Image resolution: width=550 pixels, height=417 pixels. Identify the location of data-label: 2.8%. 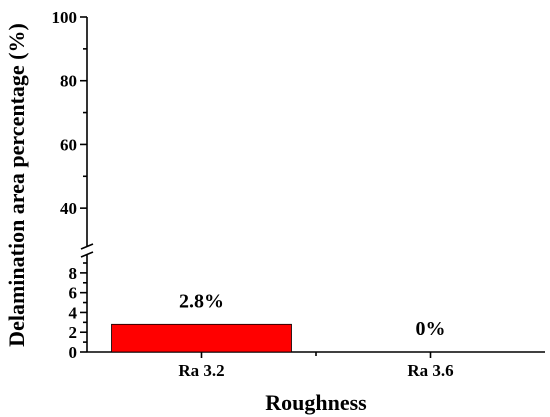
(201, 301).